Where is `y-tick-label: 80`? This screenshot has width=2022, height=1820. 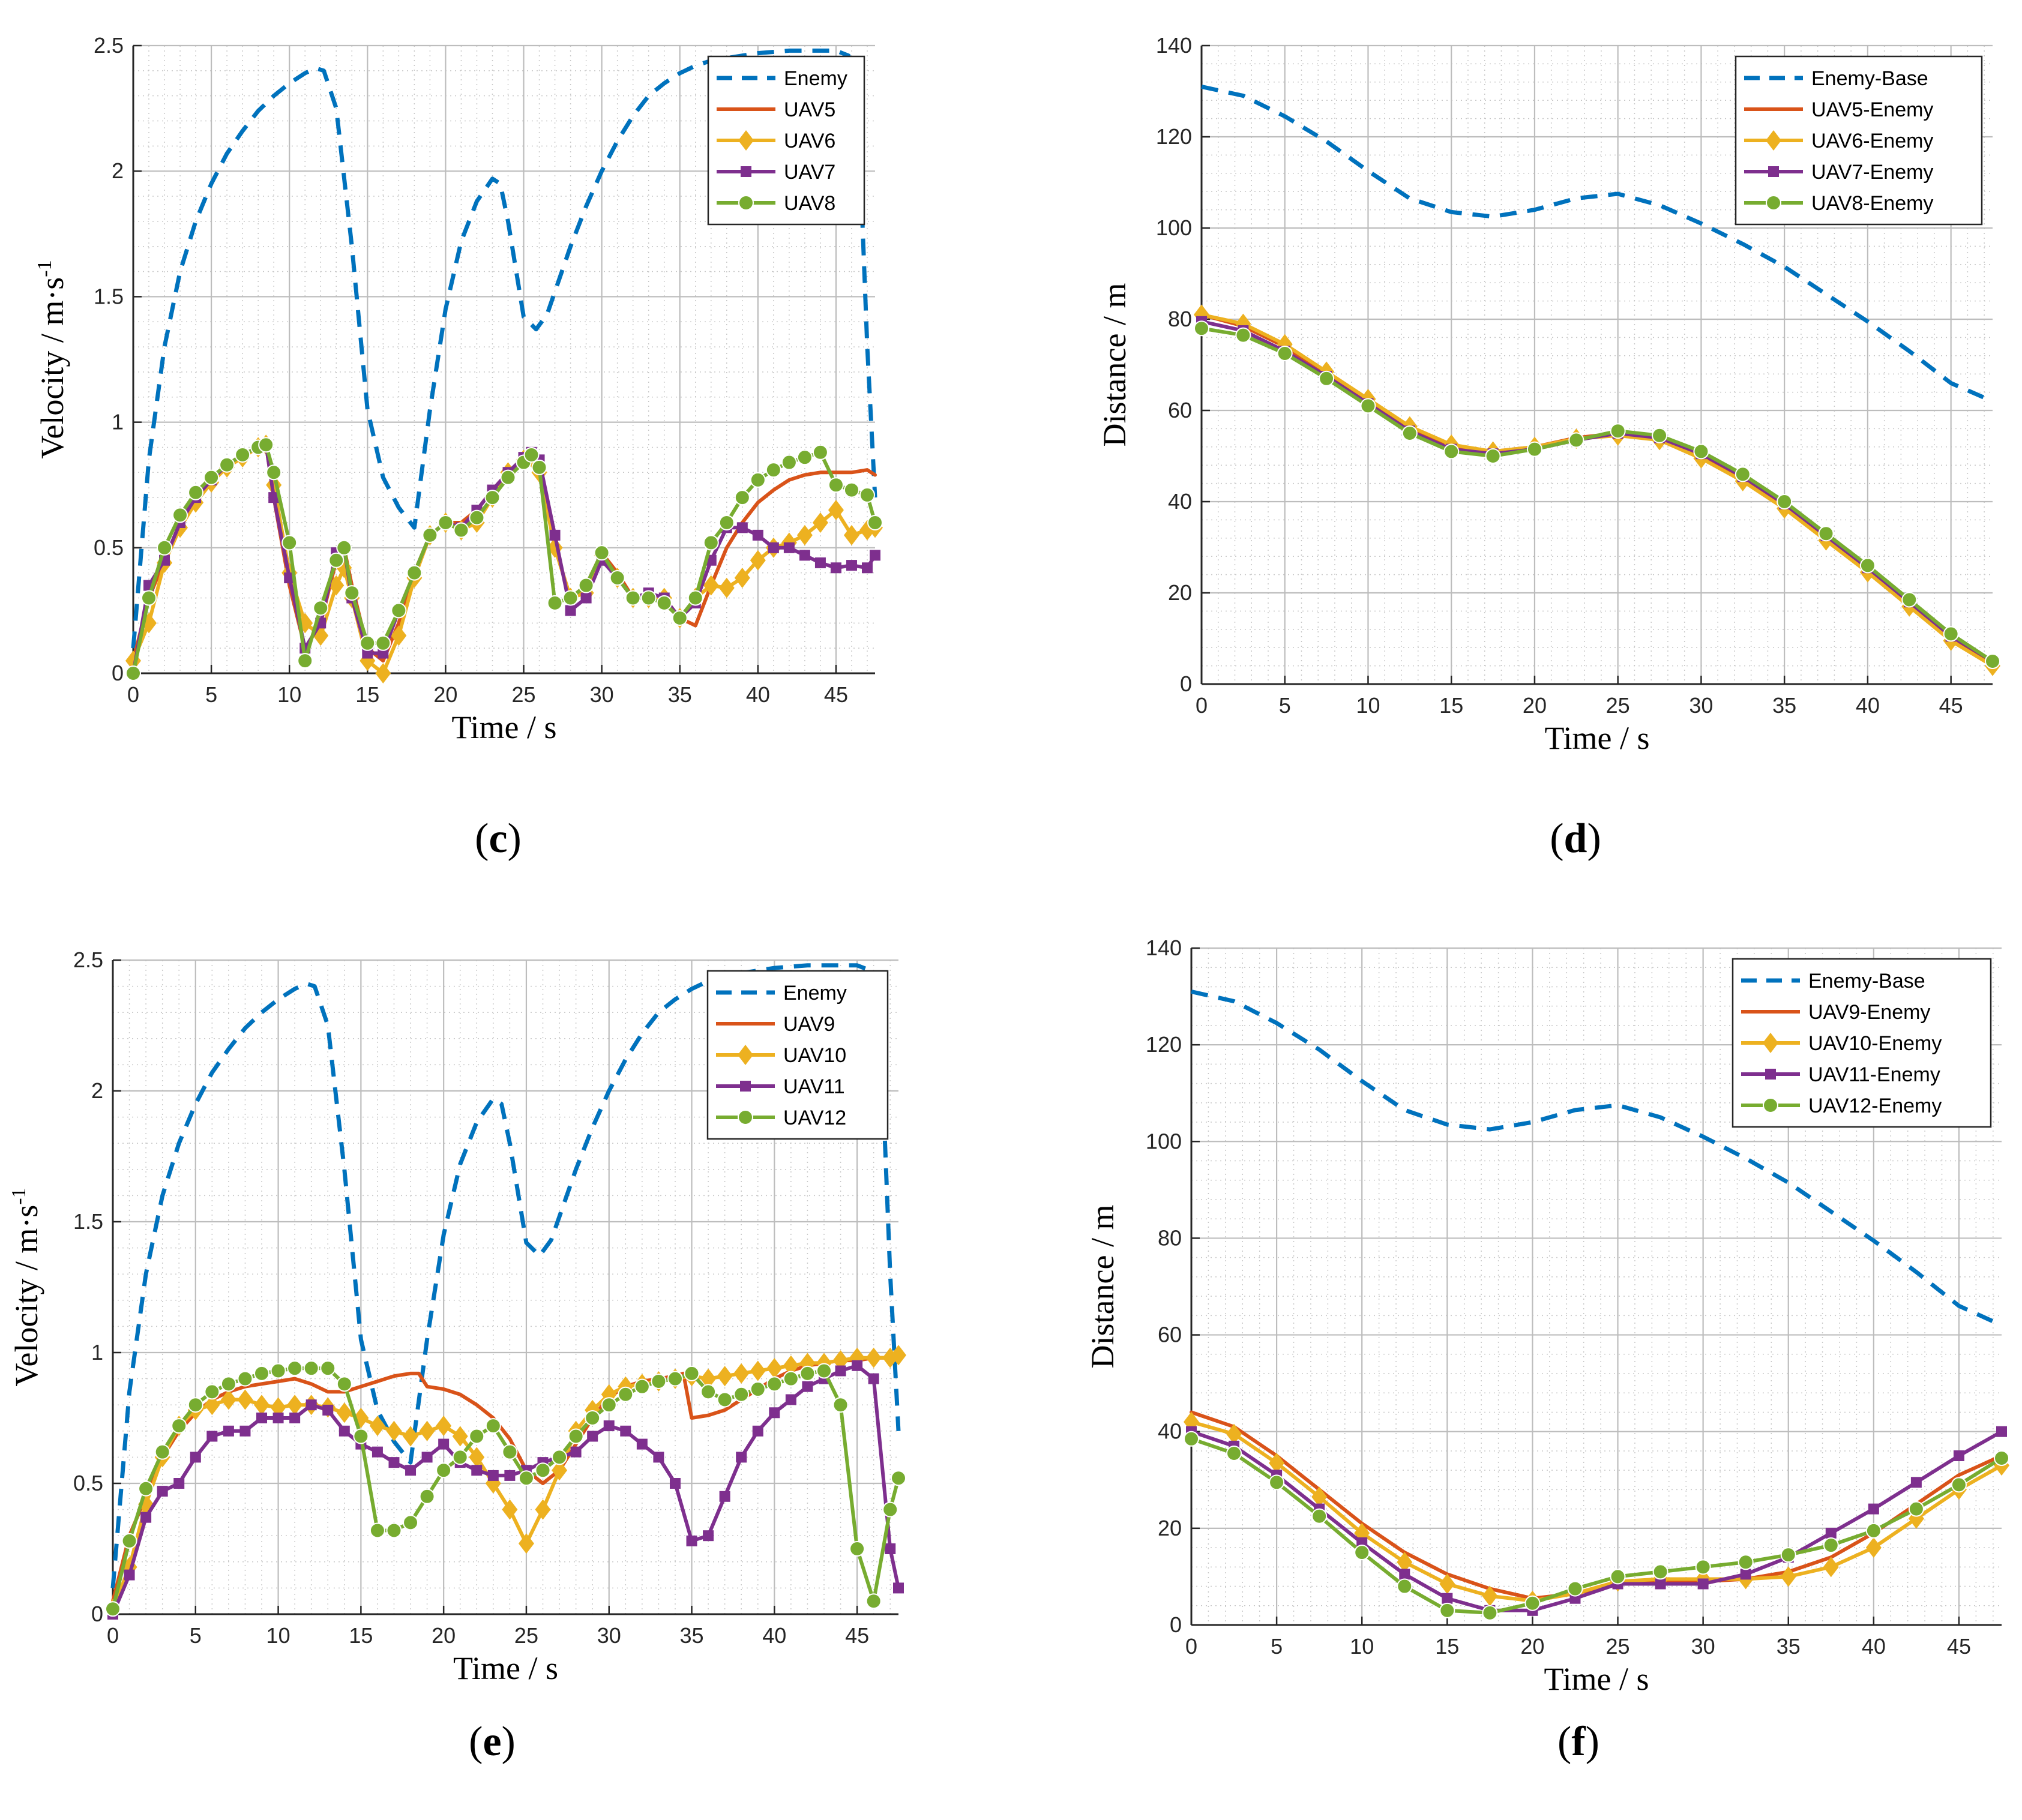 y-tick-label: 80 is located at coordinates (1180, 319).